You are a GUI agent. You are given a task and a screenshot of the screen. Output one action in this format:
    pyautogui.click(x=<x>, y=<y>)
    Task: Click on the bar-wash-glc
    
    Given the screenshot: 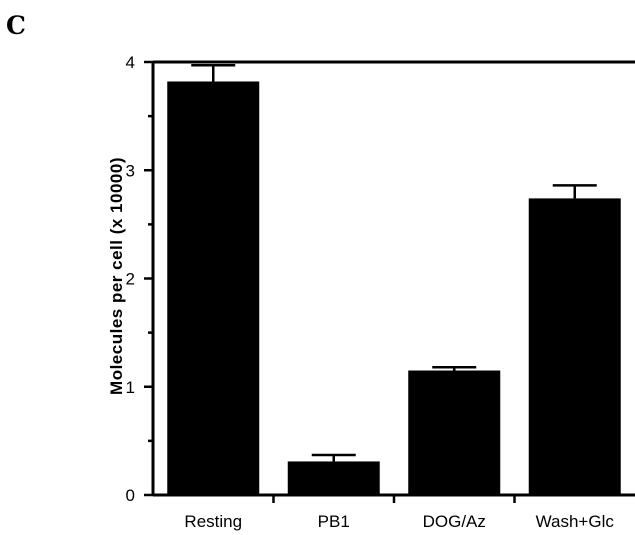 What is the action you would take?
    pyautogui.click(x=574, y=346)
    